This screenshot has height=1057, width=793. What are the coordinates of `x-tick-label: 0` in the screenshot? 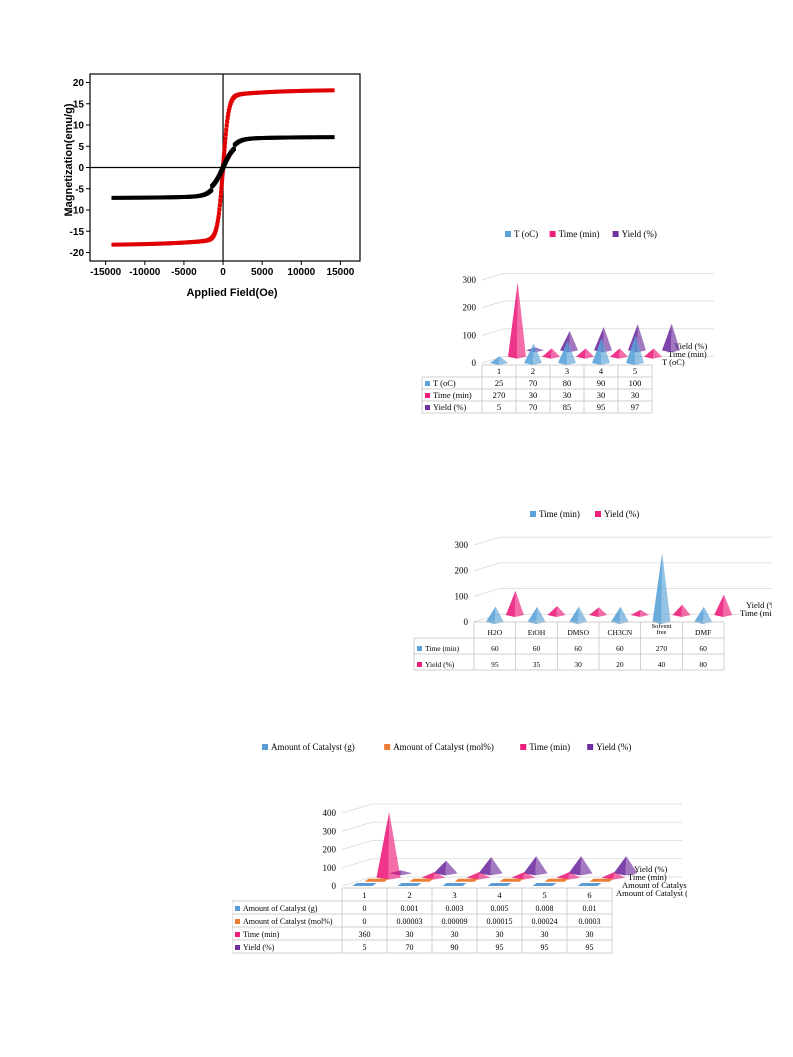 It's located at (223, 272).